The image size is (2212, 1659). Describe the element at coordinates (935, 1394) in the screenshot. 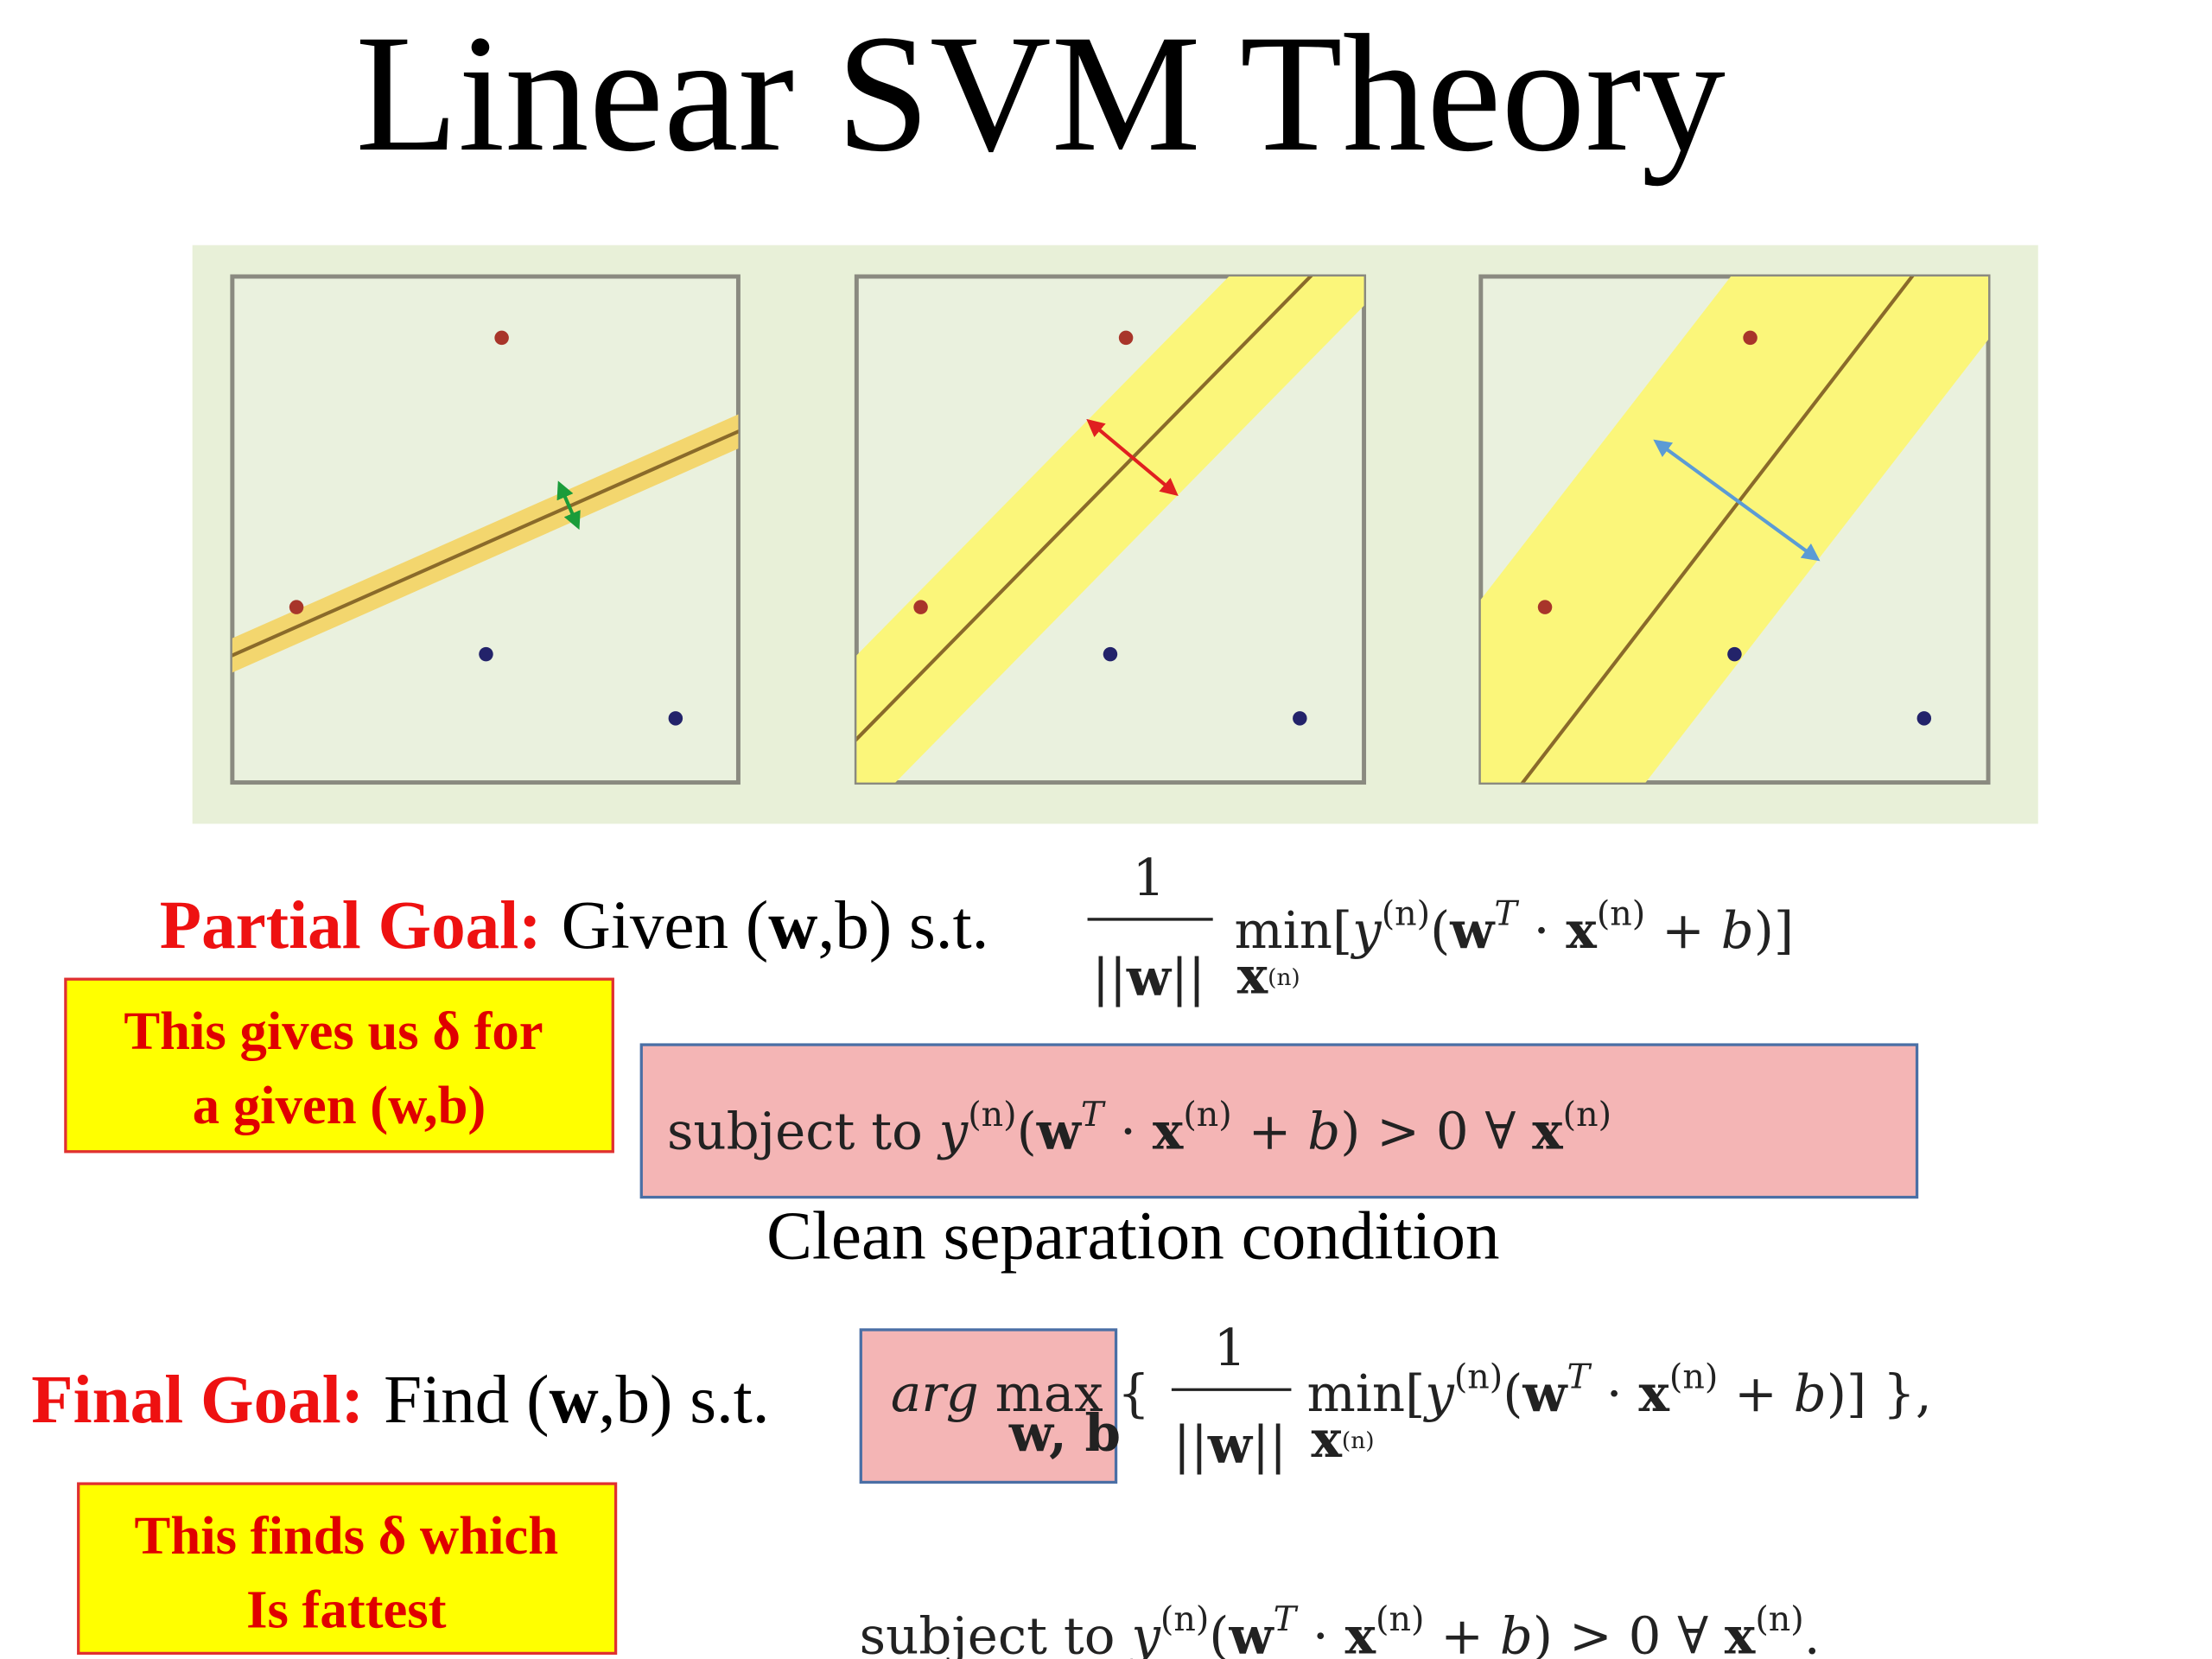

I see `text: arg` at that location.